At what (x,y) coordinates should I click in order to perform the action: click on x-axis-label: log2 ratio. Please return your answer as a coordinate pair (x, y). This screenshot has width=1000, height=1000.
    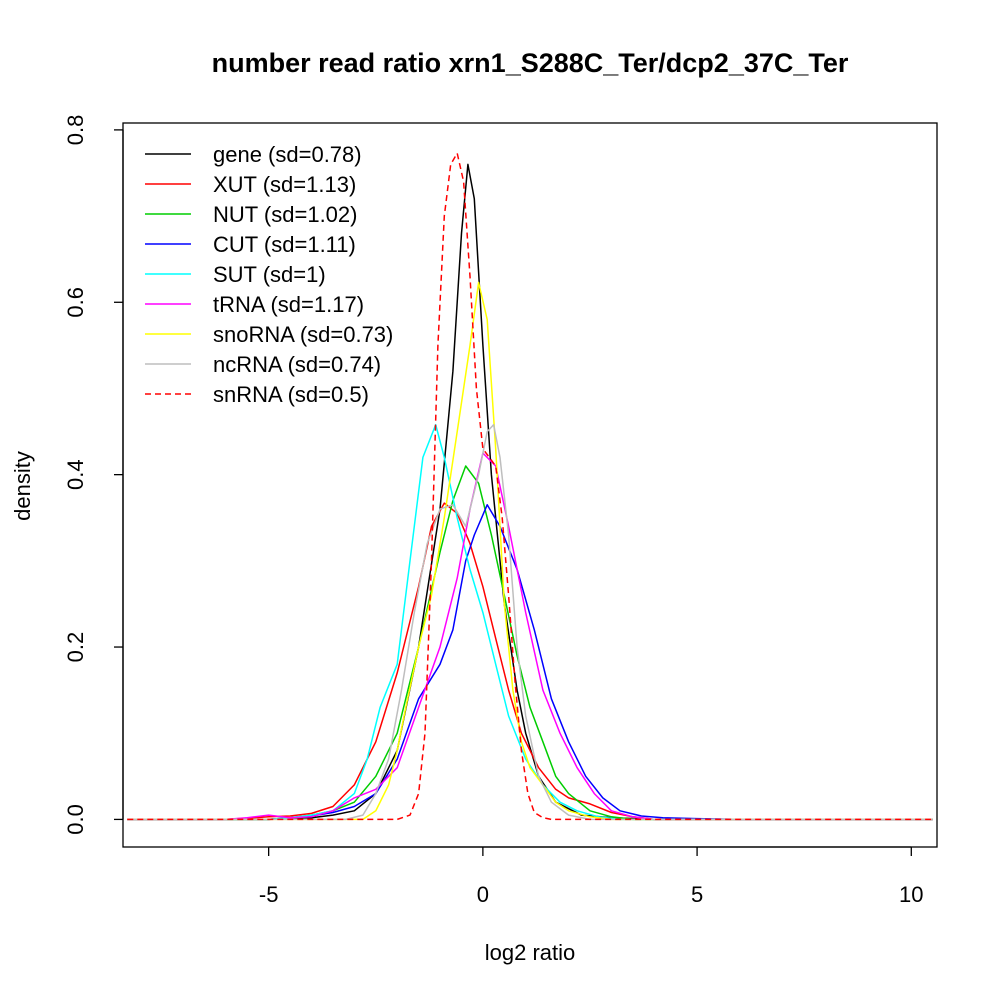
    Looking at the image, I should click on (530, 952).